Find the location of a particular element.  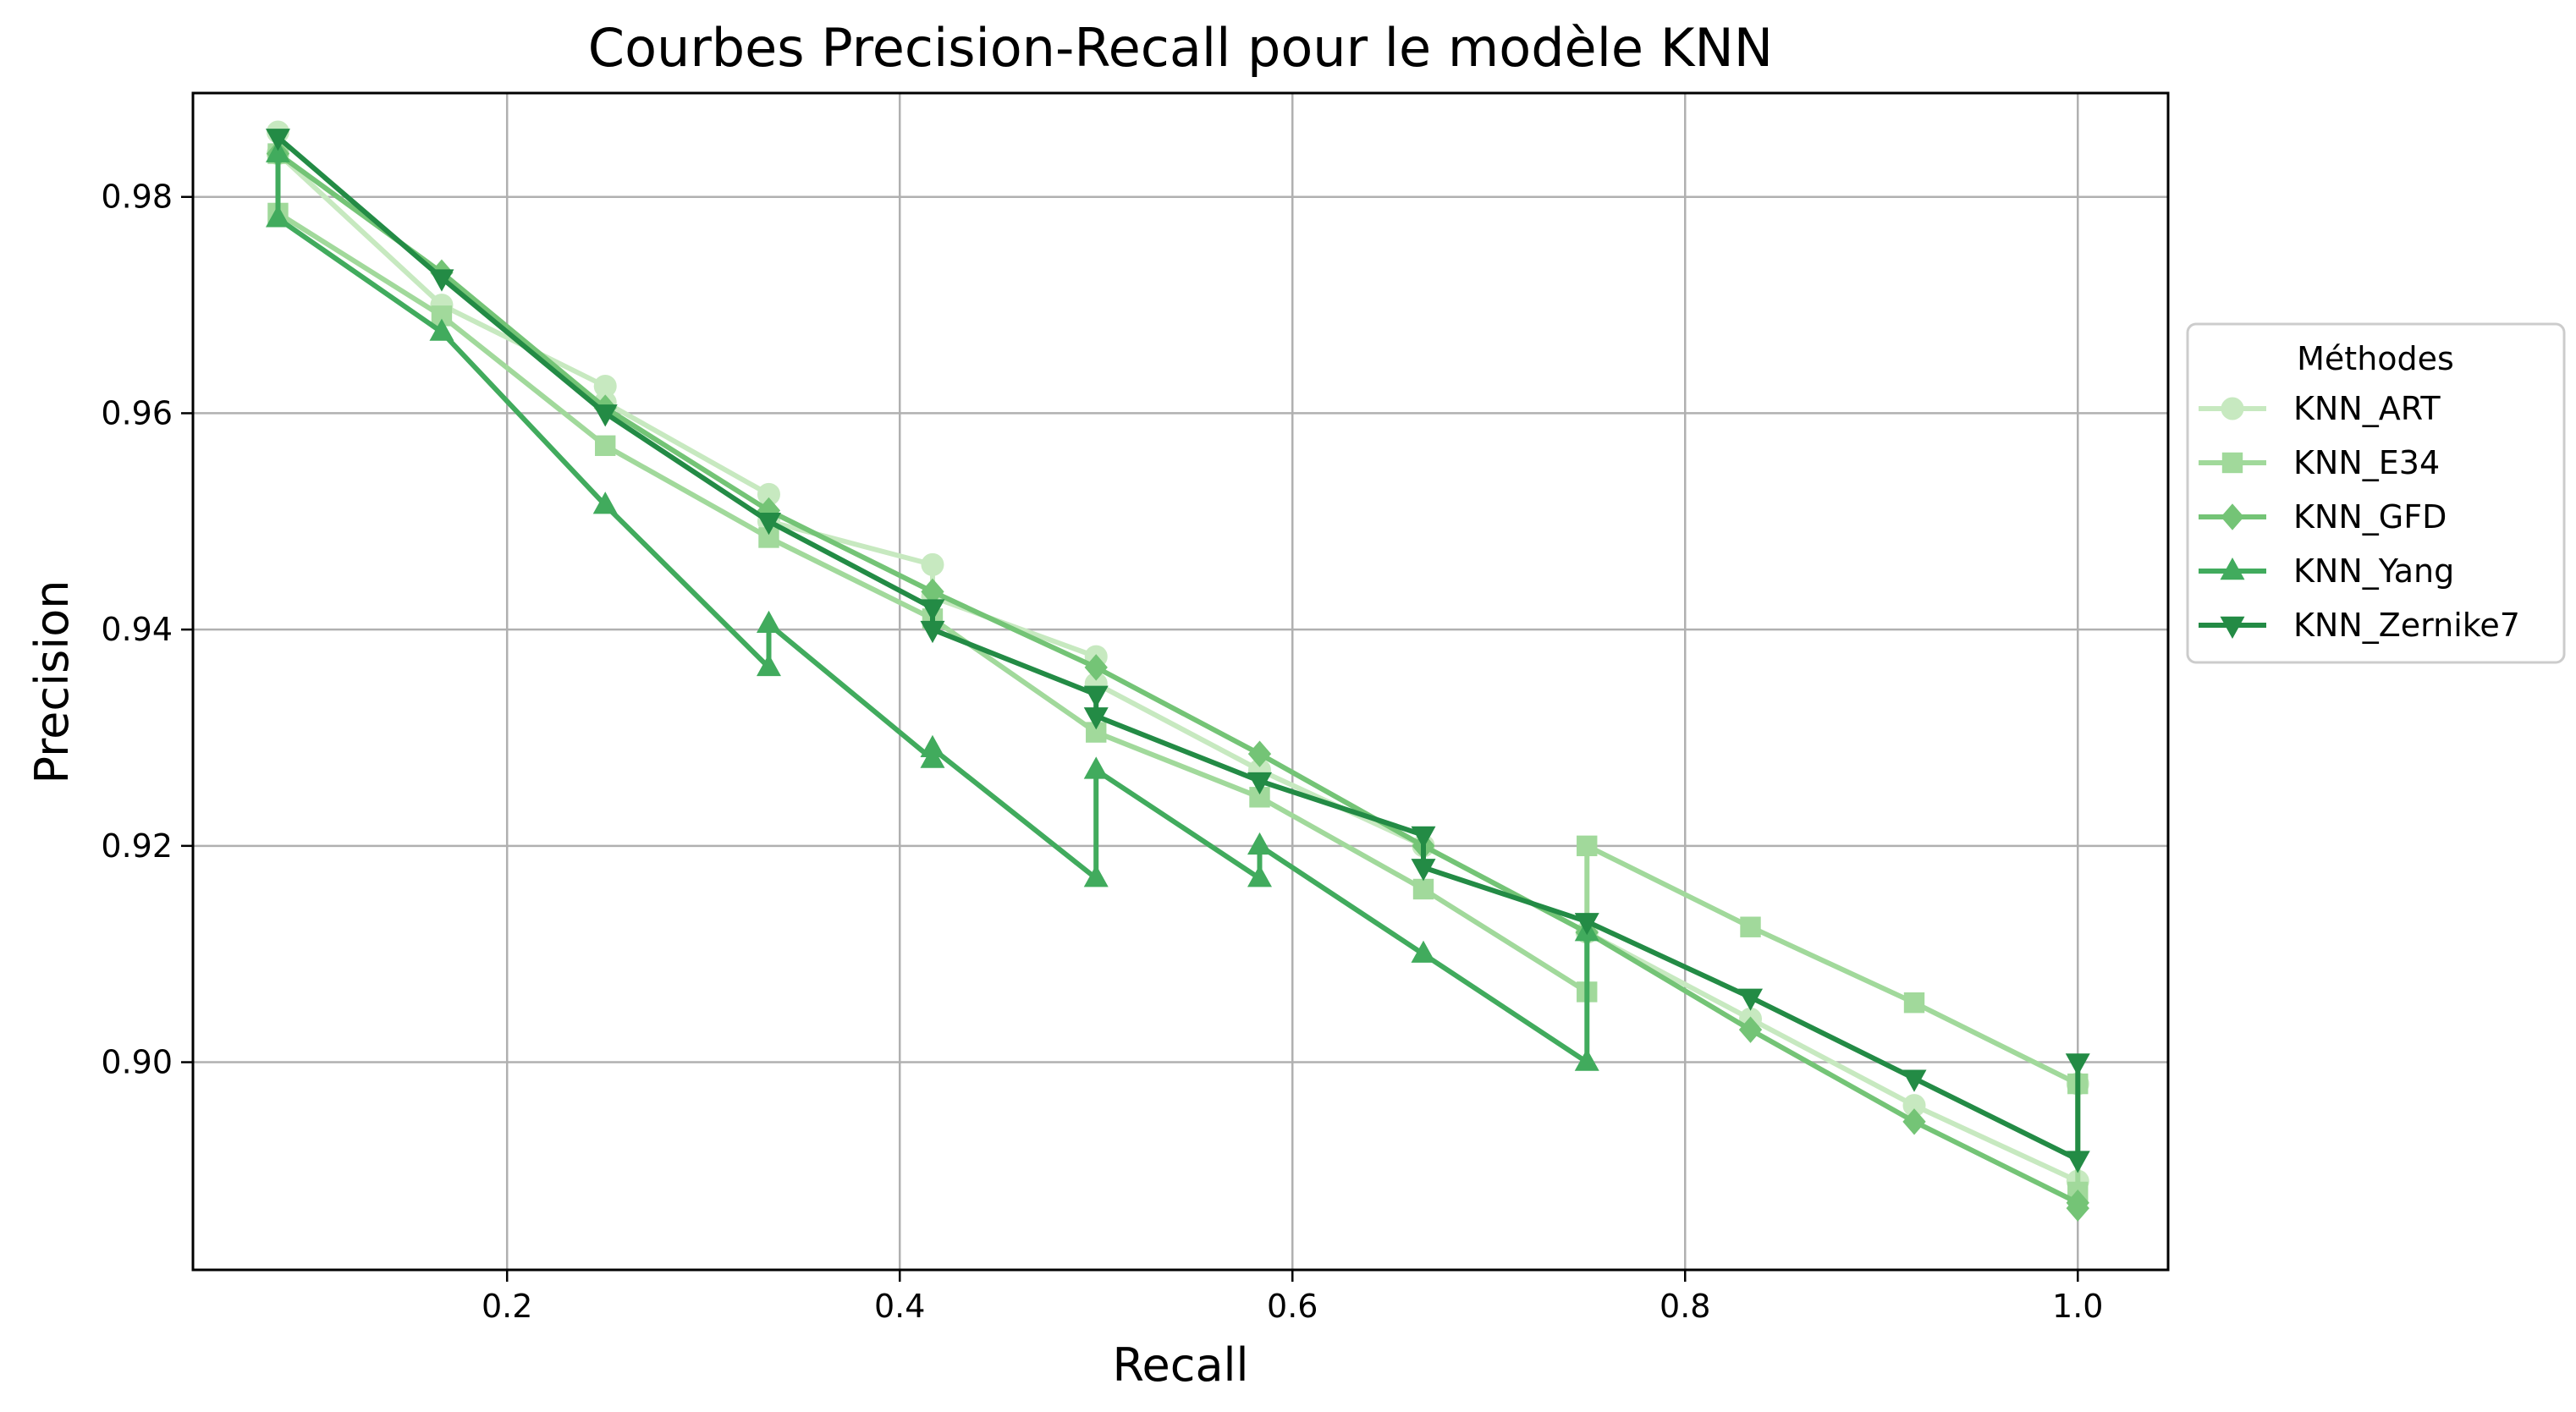

y-axis-ticks: 0.90 0.92 0.94 0.96 0.98 is located at coordinates (147, 630).